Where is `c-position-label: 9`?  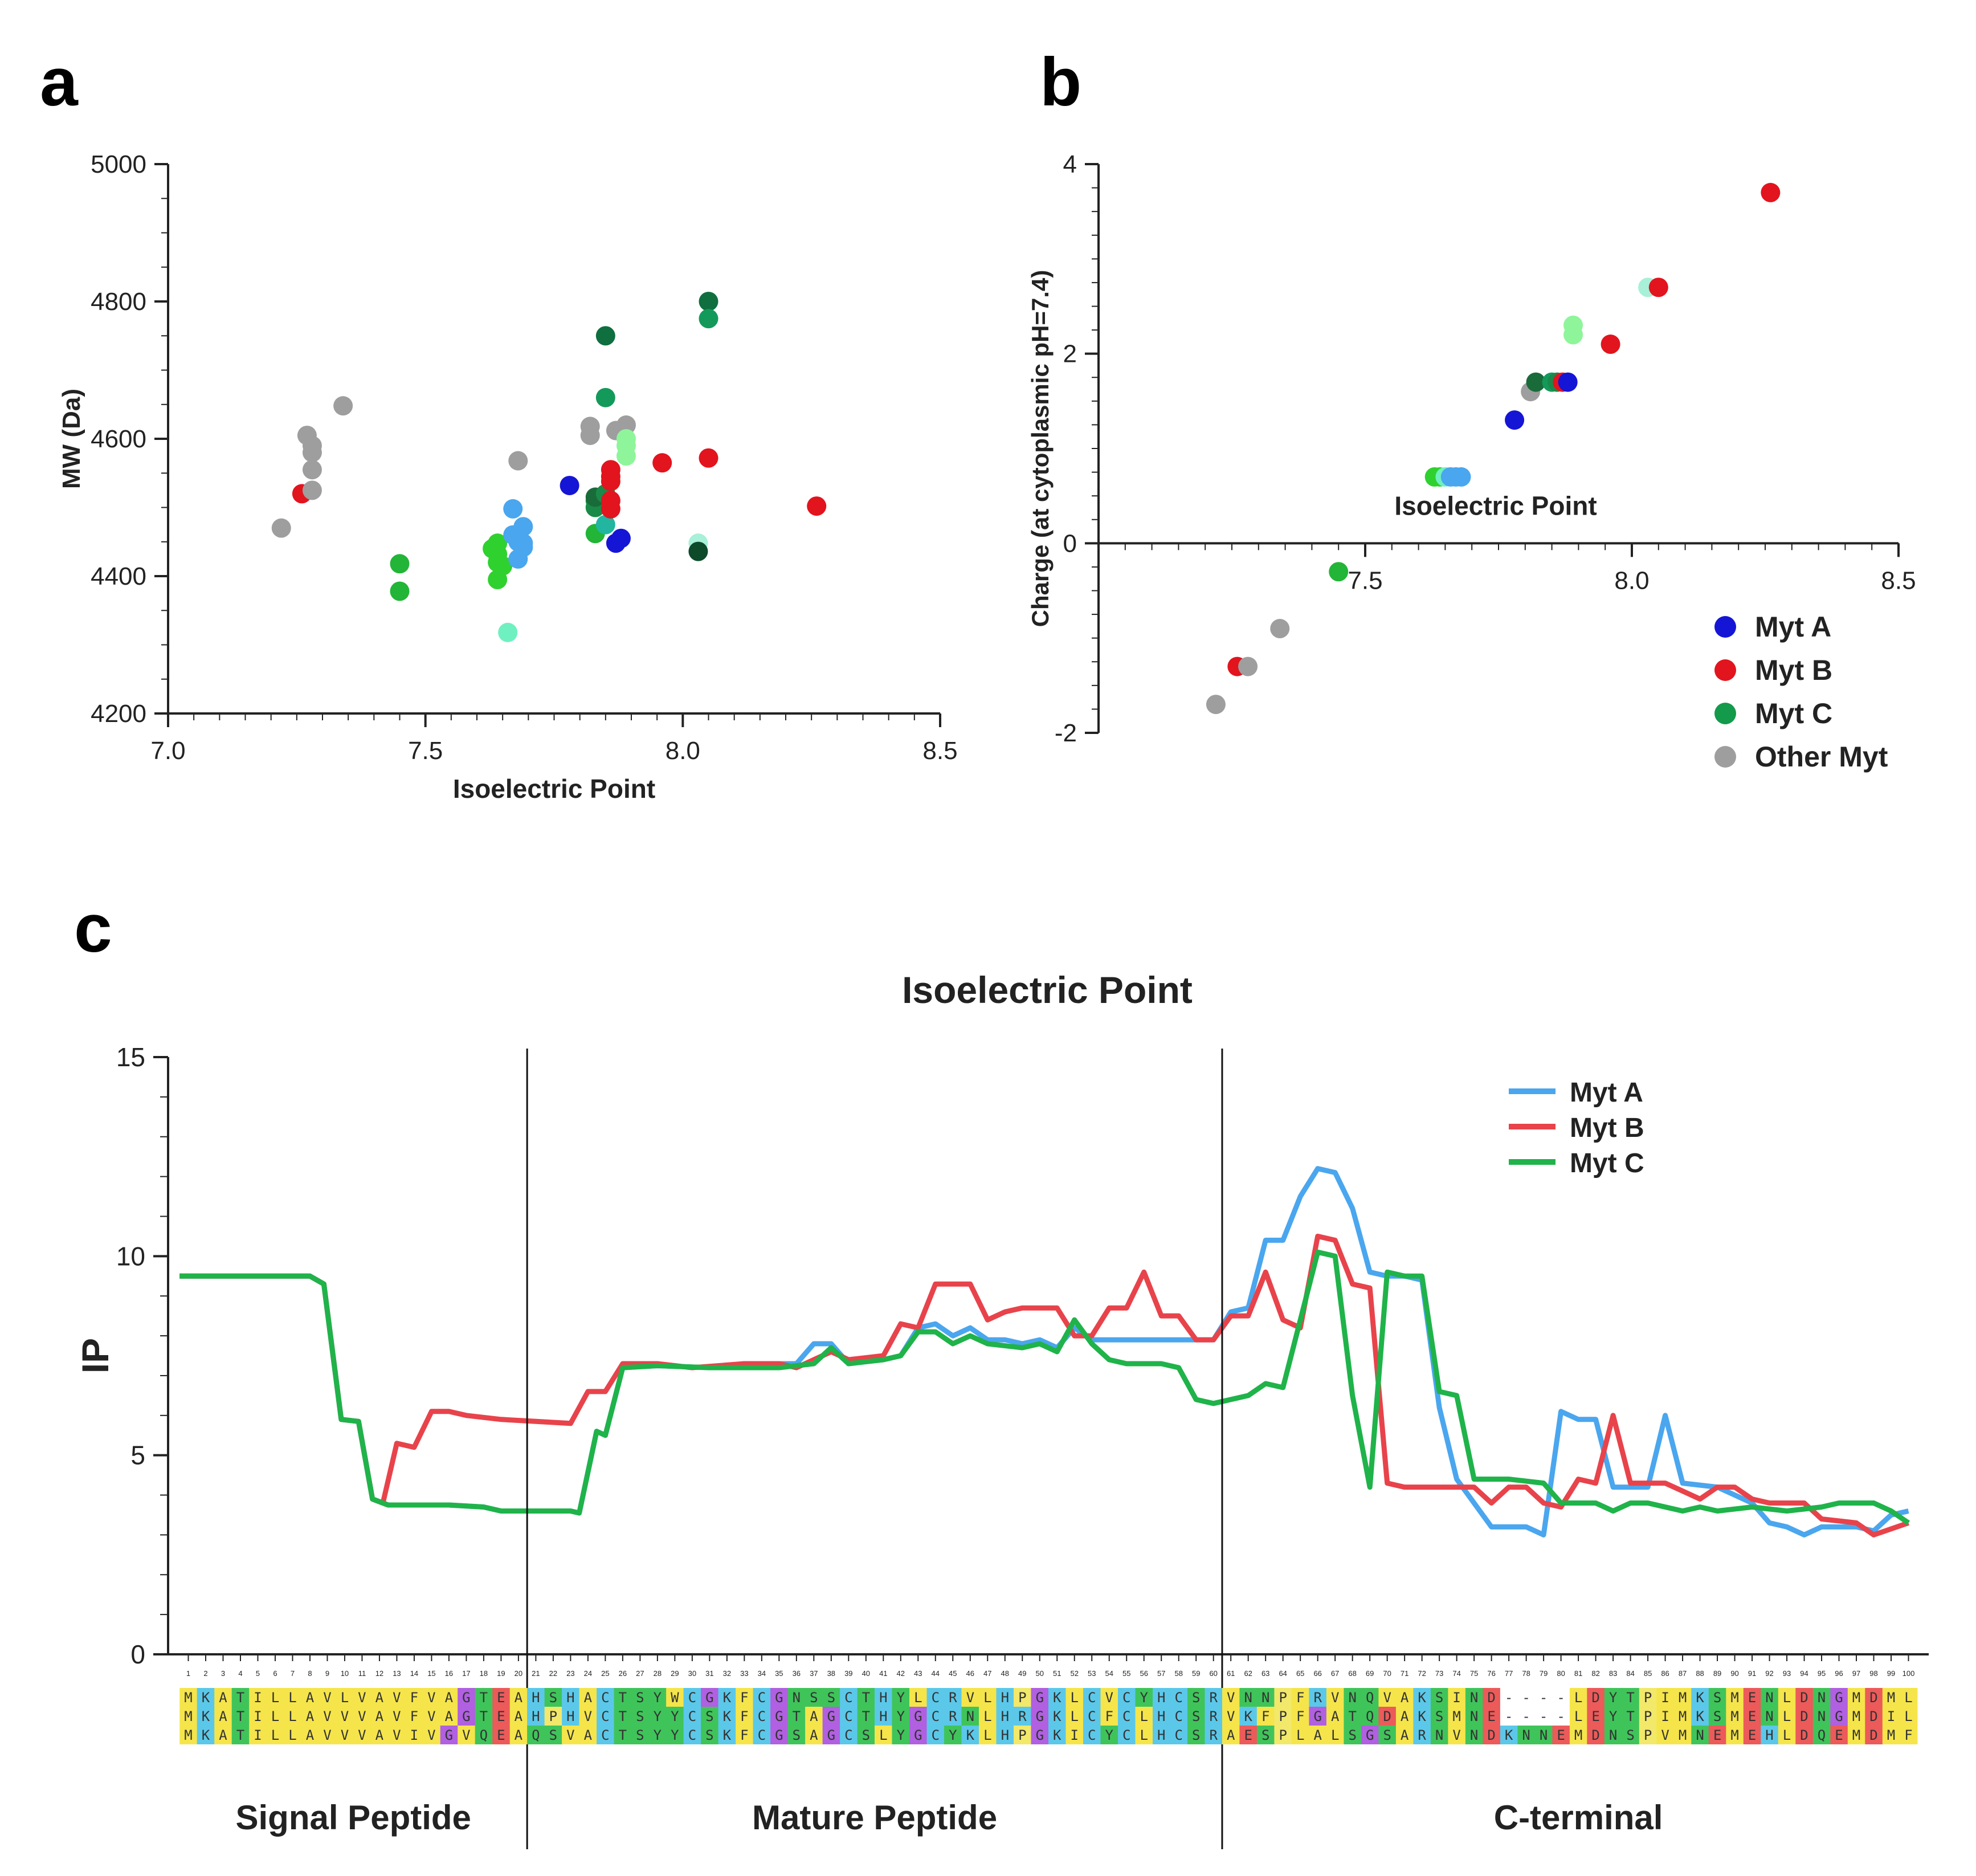 c-position-label: 9 is located at coordinates (327, 1673).